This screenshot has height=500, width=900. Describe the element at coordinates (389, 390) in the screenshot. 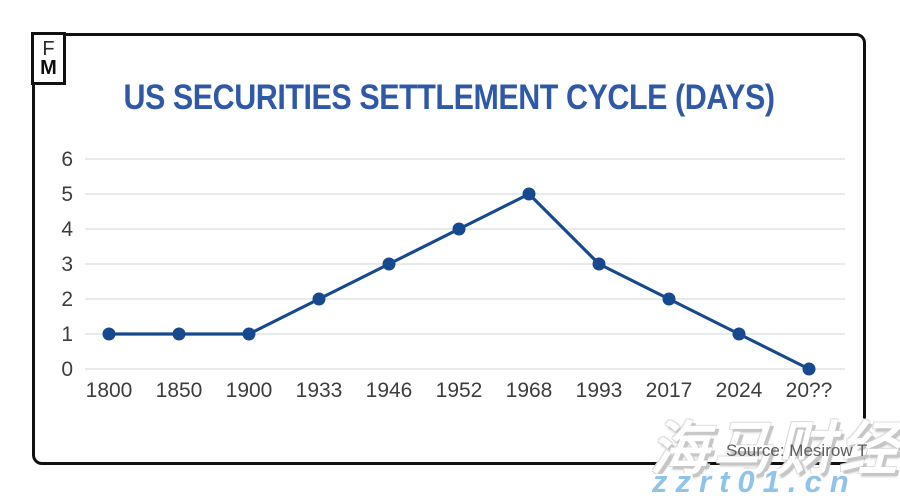

I see `x-axis-tick-label: 1946` at that location.